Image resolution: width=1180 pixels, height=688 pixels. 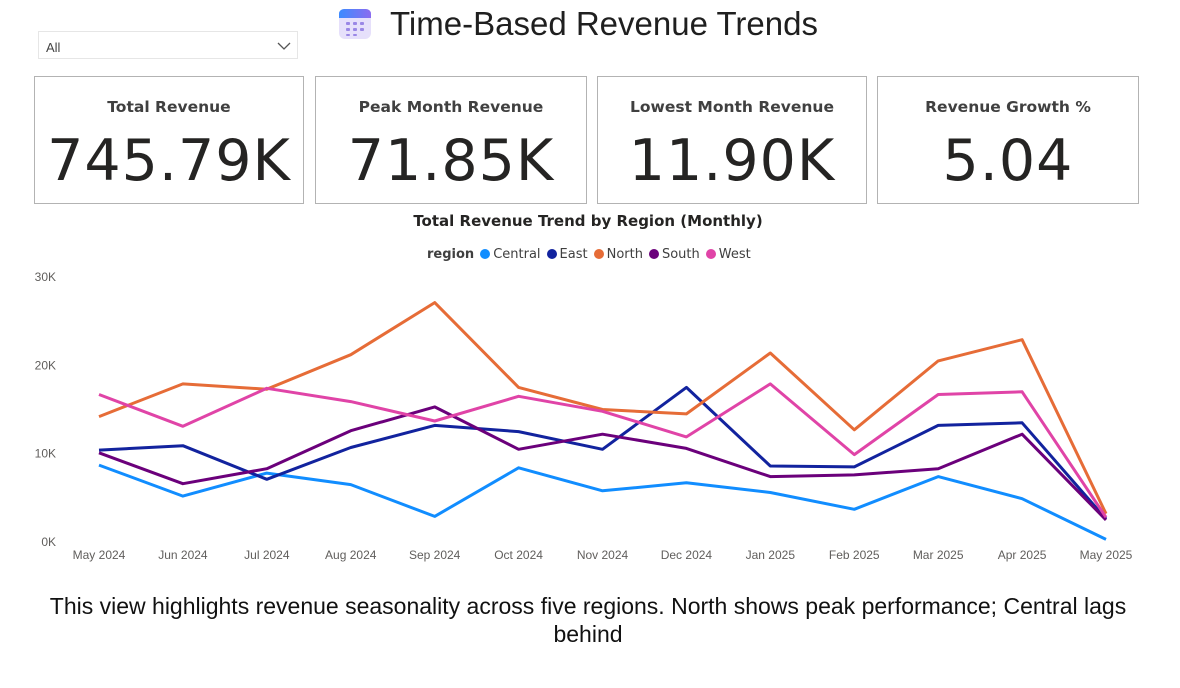 What do you see at coordinates (1008, 161) in the screenshot?
I see `card-value: 5.04` at bounding box center [1008, 161].